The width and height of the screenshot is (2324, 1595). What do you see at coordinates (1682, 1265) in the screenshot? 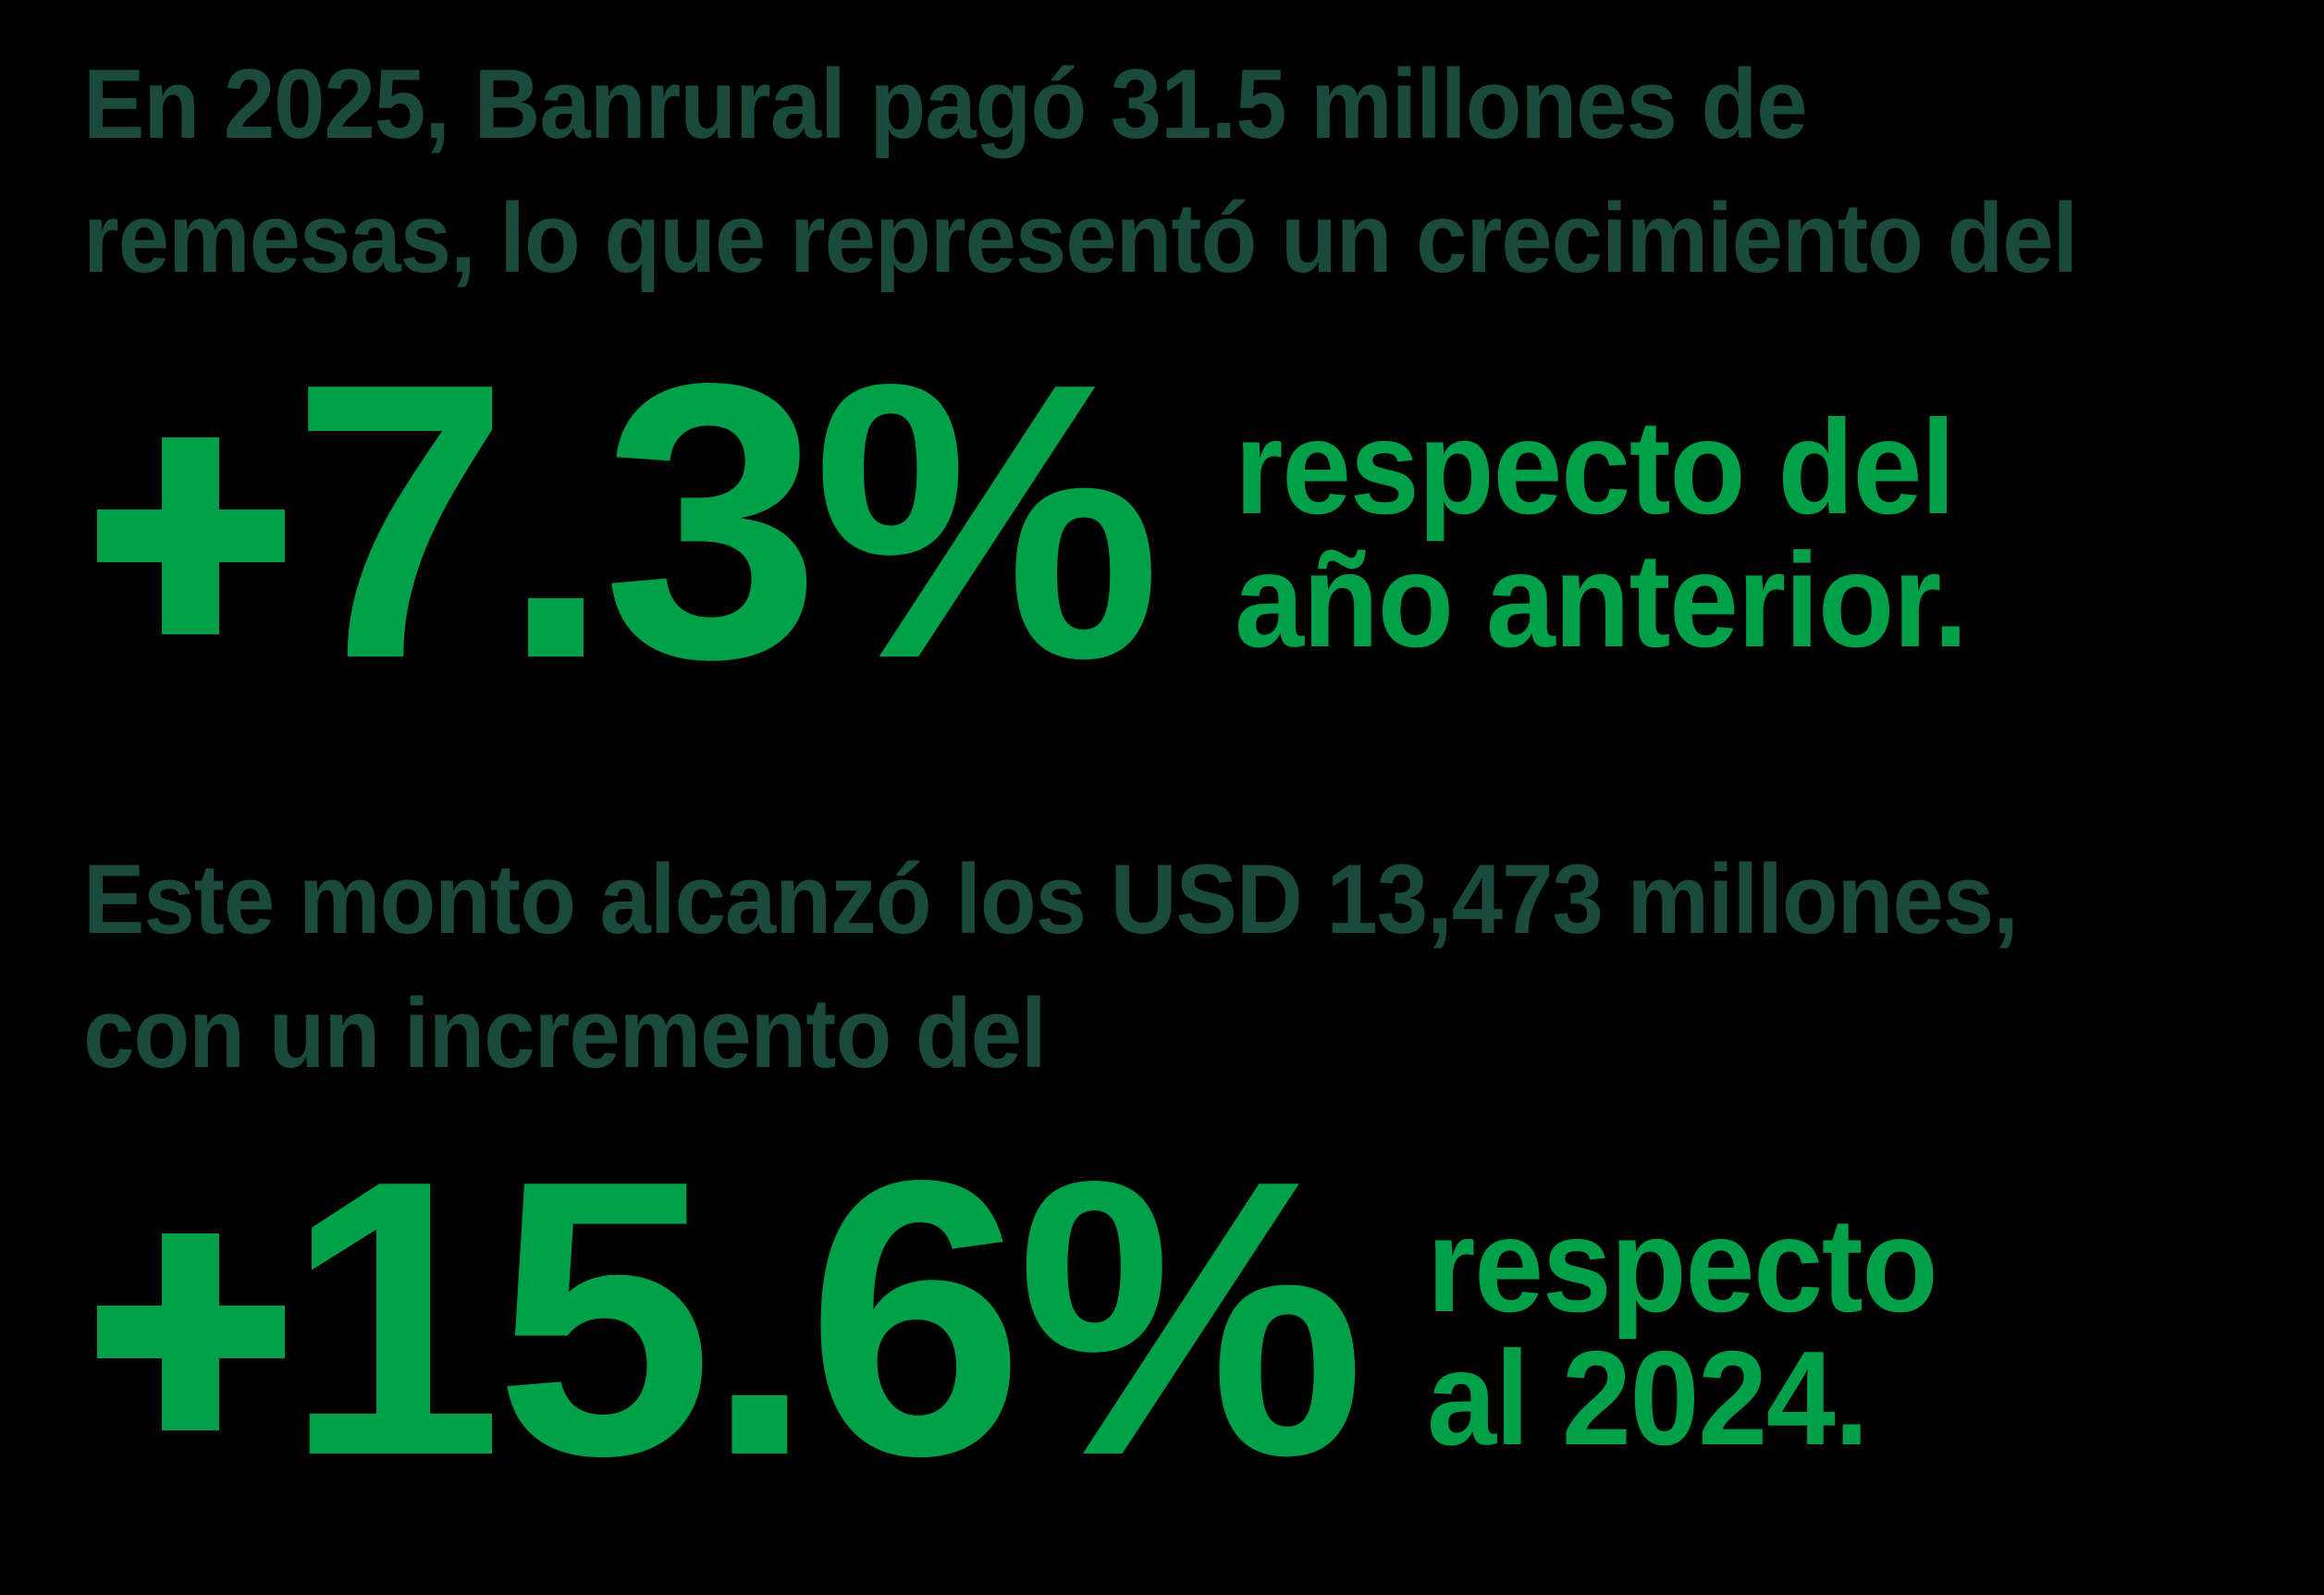
I see `stat2-caption-line-1: respecto` at bounding box center [1682, 1265].